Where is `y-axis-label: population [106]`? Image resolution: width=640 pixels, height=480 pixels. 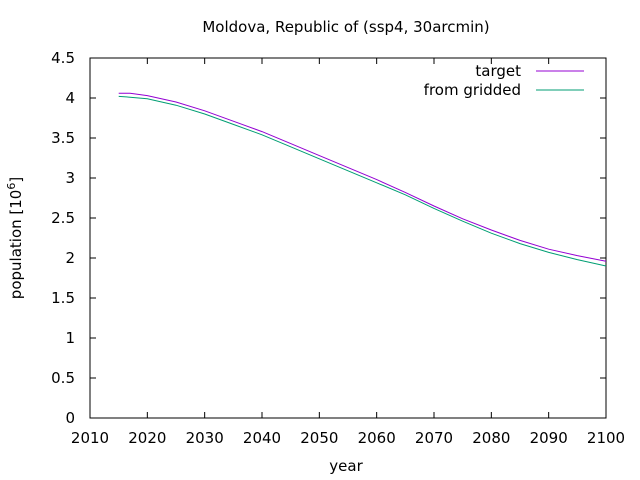
y-axis-label: population [106] is located at coordinates (15, 238).